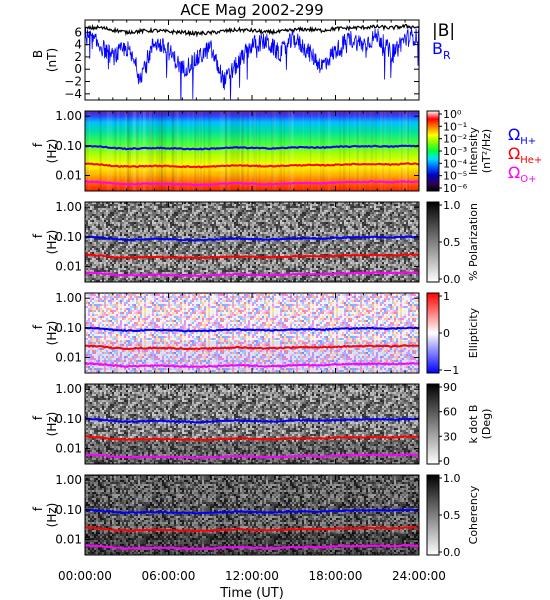  I want to click on kdotb-panel: 1.00 0.10 0.01 f (Hz) 90 60 30 0 k dot B (Deg), so click(262, 424).